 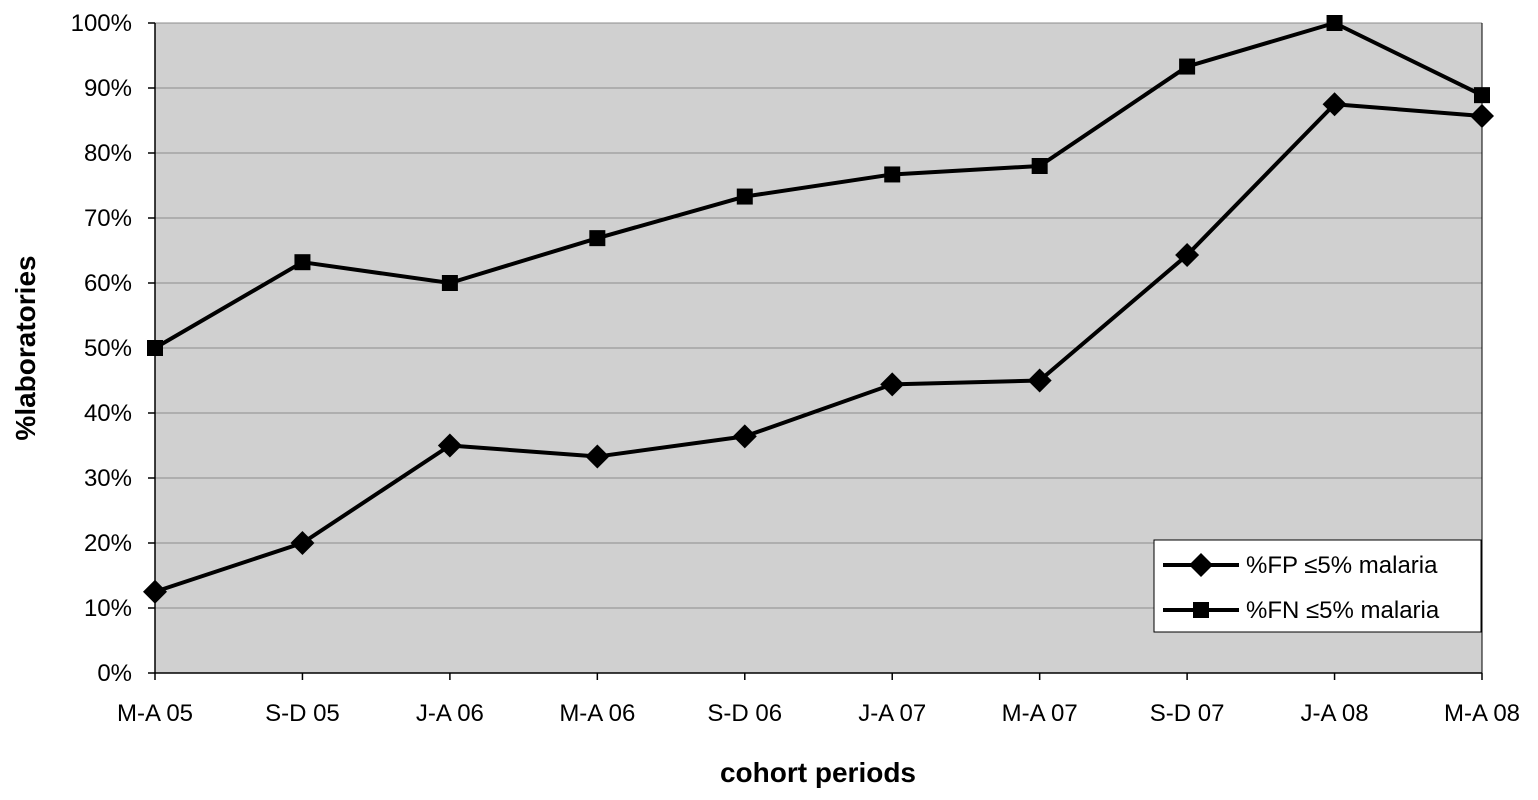 I want to click on x-tick-label: M-A 05, so click(x=155, y=713).